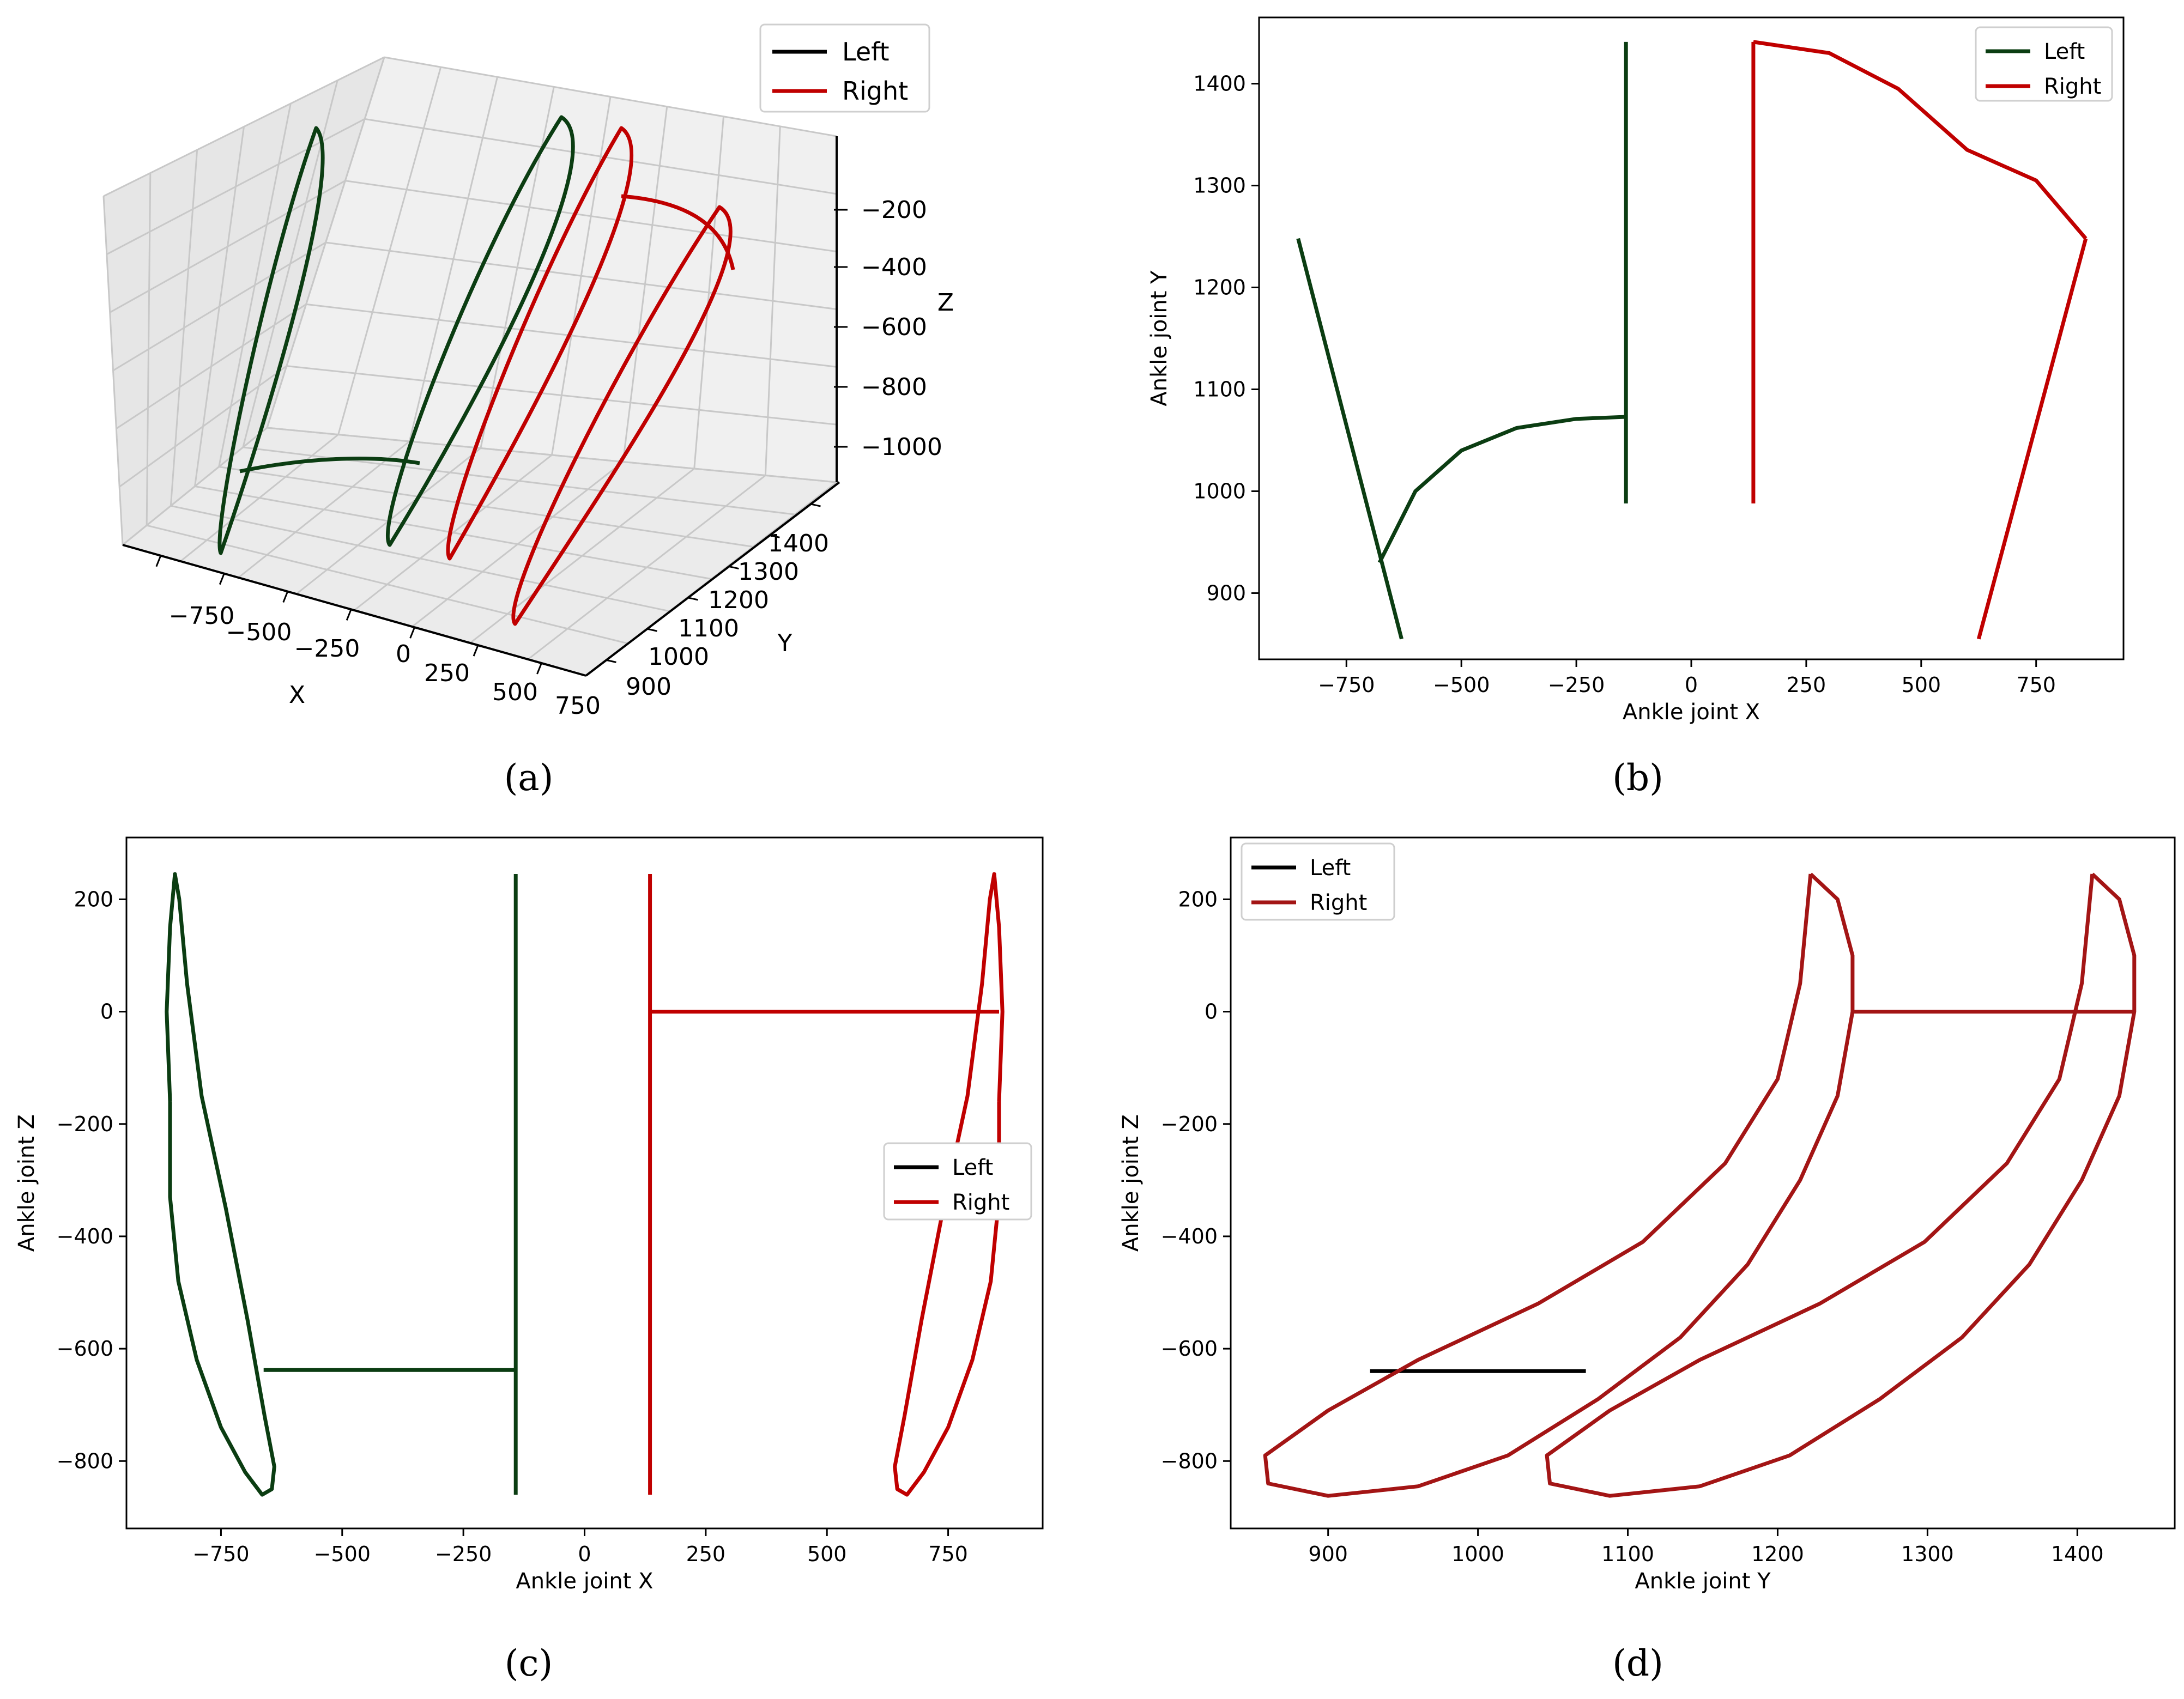 The width and height of the screenshot is (2184, 1699). I want to click on panel-d-y-tick-label: −800, so click(1189, 1461).